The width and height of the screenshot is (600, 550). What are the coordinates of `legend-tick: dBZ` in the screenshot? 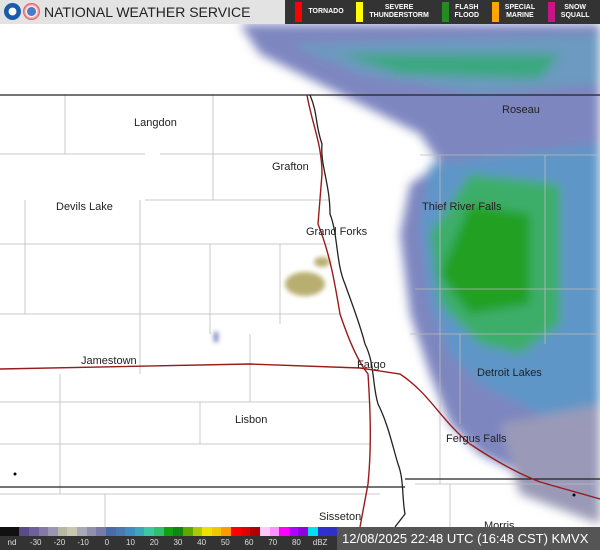 It's located at (320, 542).